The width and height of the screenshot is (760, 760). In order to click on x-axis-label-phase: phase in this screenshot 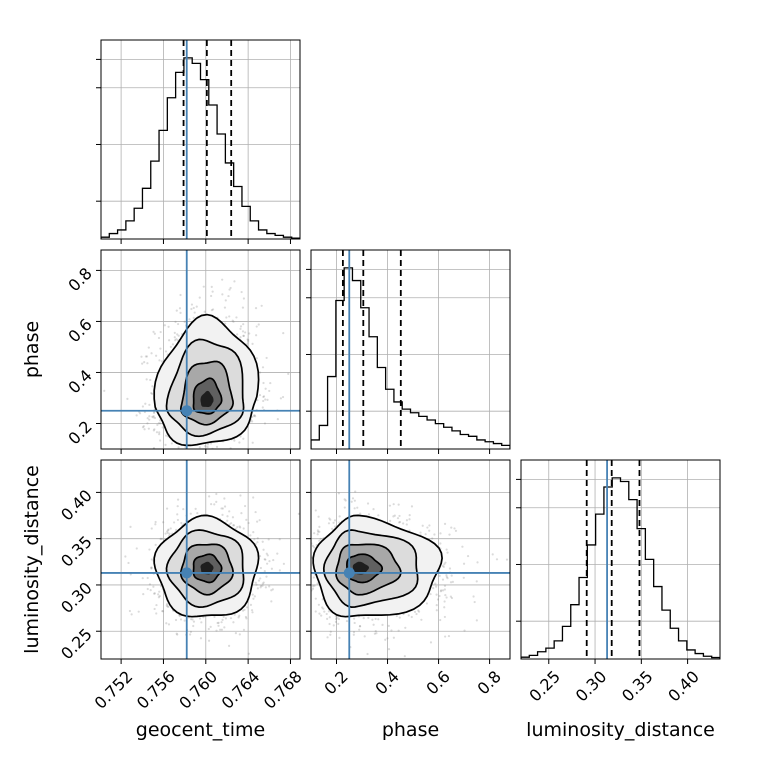, I will do `click(410, 730)`.